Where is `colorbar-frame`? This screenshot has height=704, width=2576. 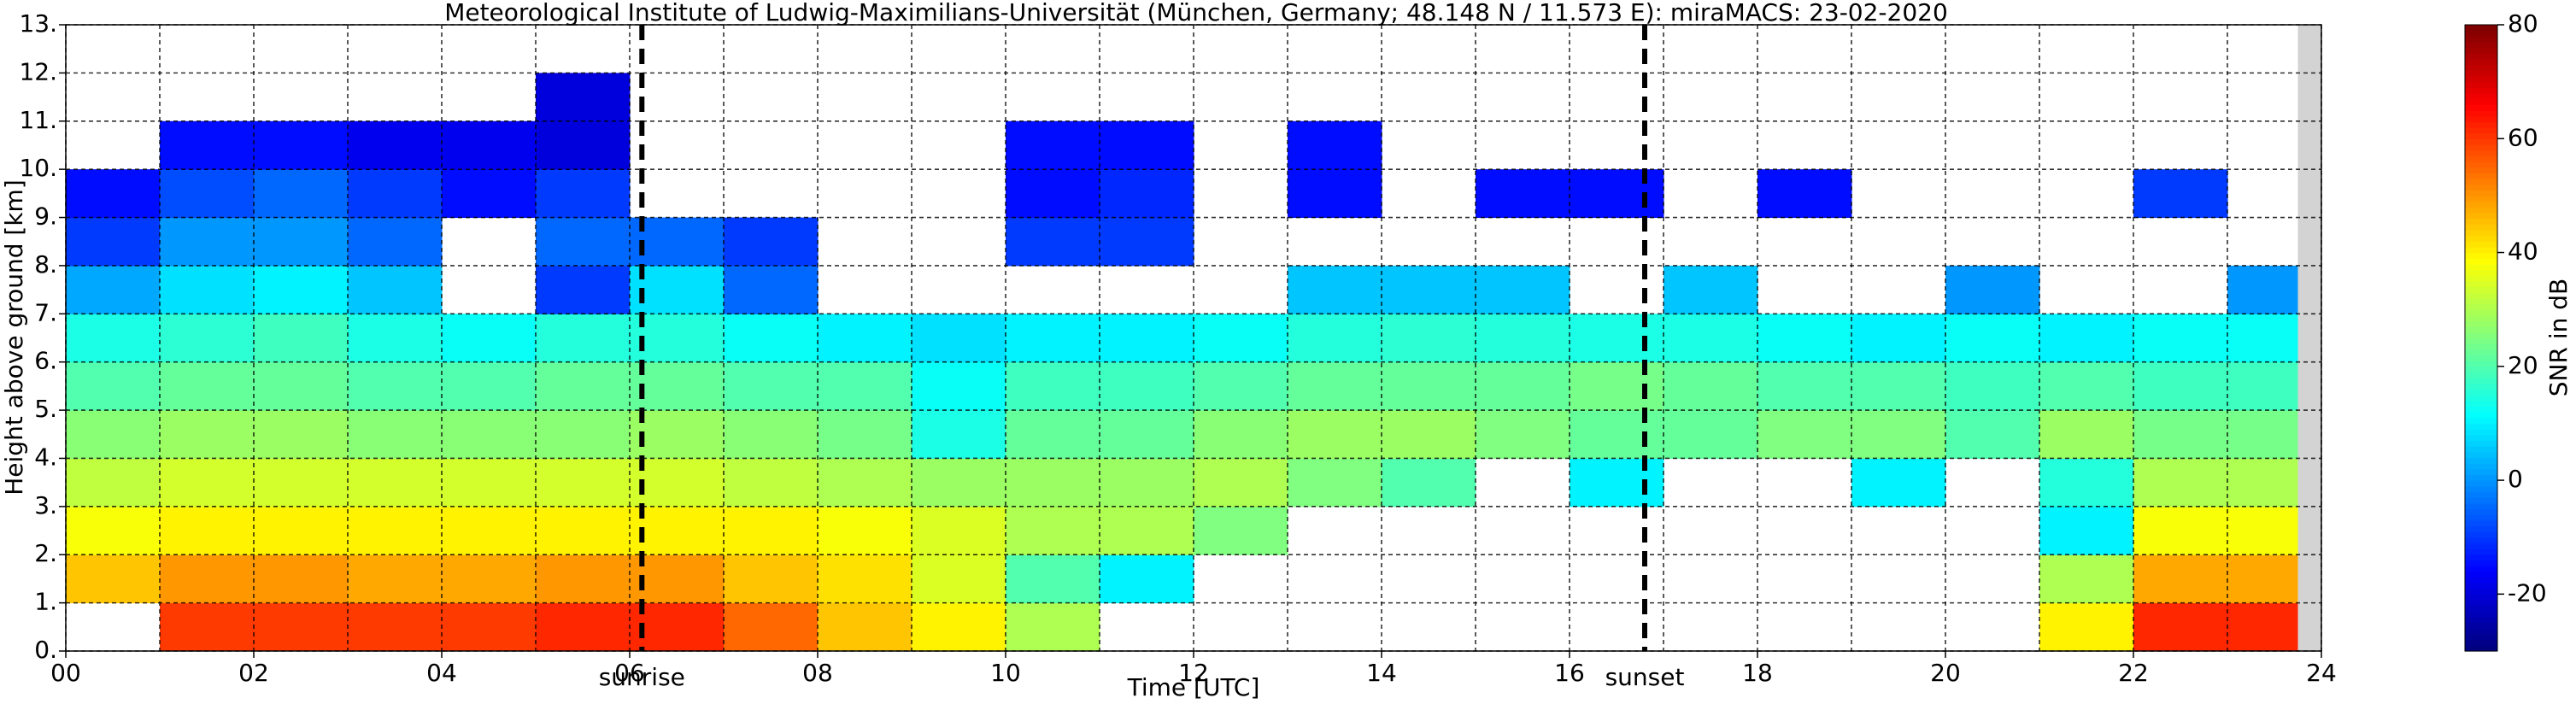 colorbar-frame is located at coordinates (2481, 338).